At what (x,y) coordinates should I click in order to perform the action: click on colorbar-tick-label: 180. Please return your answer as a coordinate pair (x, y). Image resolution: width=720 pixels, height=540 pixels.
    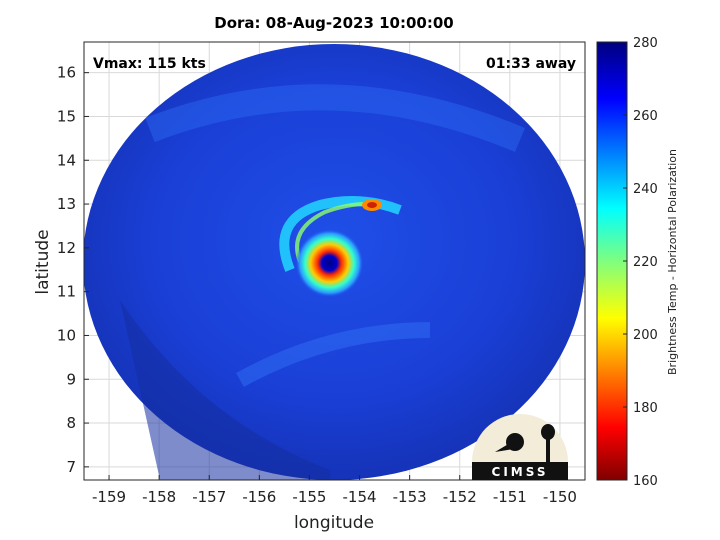
    Looking at the image, I should click on (645, 408).